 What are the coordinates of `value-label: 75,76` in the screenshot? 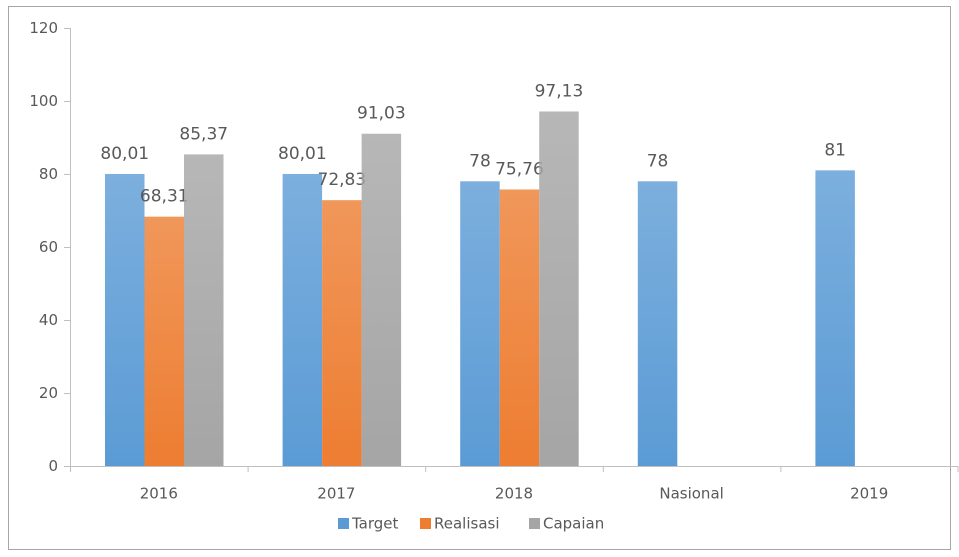 It's located at (519, 169).